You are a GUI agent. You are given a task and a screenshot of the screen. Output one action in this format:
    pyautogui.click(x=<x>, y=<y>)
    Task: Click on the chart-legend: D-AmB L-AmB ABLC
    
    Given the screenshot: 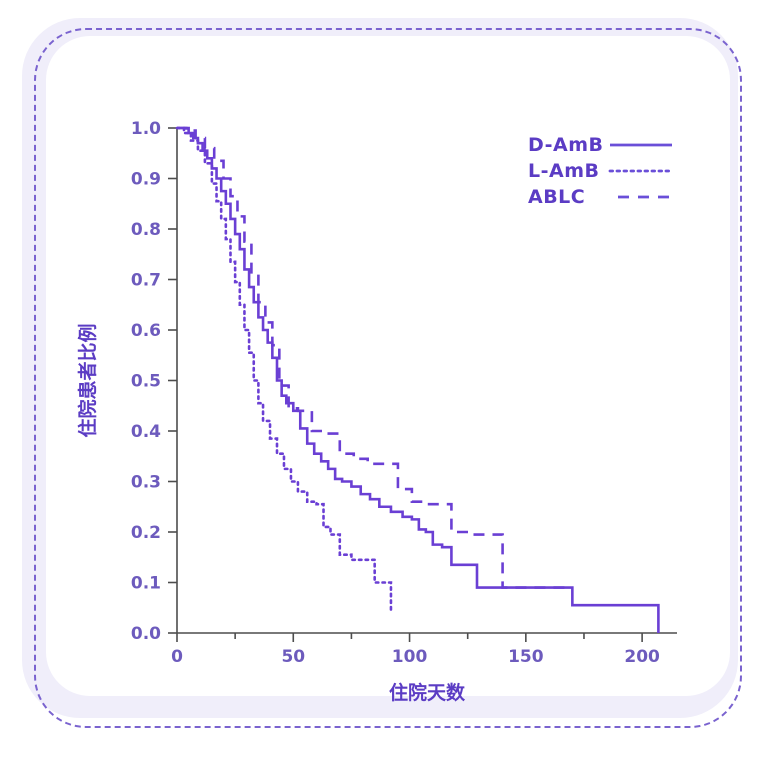 What is the action you would take?
    pyautogui.click(x=601, y=171)
    